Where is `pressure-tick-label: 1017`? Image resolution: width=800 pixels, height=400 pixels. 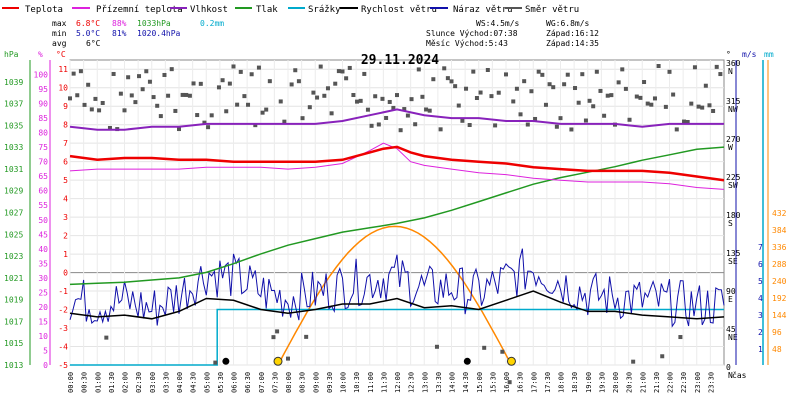
pressure-tick-label: 1017 is located at coordinates (13, 321).